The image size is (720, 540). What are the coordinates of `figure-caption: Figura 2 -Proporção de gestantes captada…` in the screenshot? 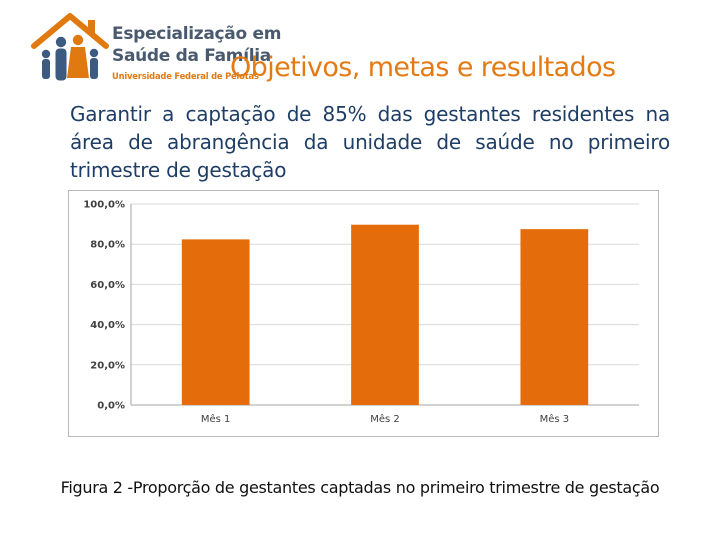 It's located at (360, 487).